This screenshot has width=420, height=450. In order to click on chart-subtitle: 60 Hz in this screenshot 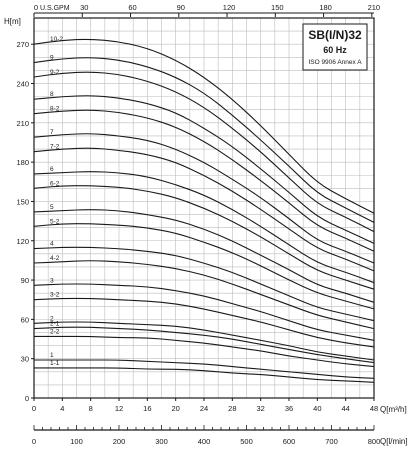, I will do `click(335, 50)`.